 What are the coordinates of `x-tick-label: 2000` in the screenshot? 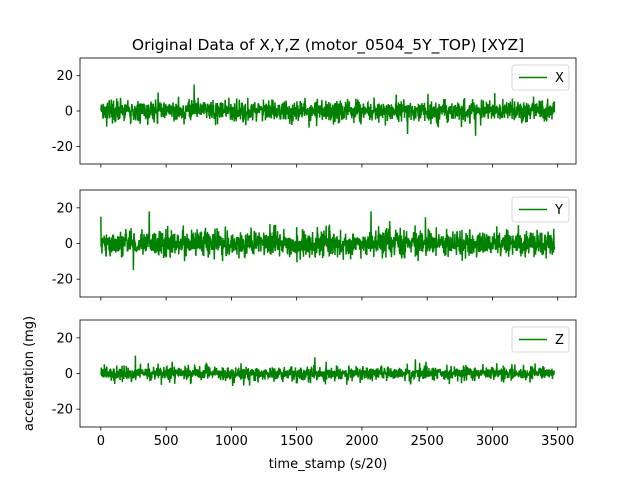 It's located at (361, 441).